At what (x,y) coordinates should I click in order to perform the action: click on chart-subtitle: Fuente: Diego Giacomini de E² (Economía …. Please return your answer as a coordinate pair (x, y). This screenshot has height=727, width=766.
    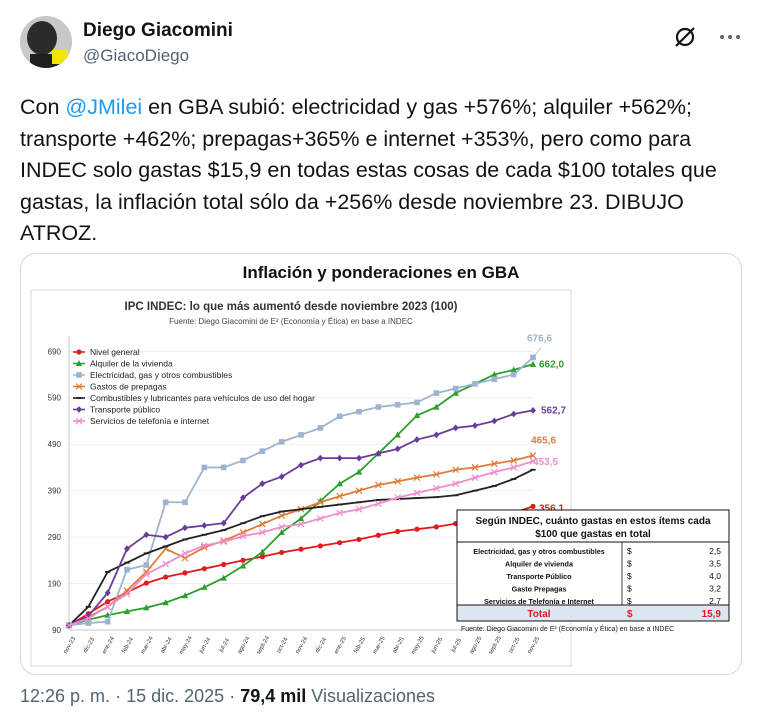
    Looking at the image, I should click on (291, 321).